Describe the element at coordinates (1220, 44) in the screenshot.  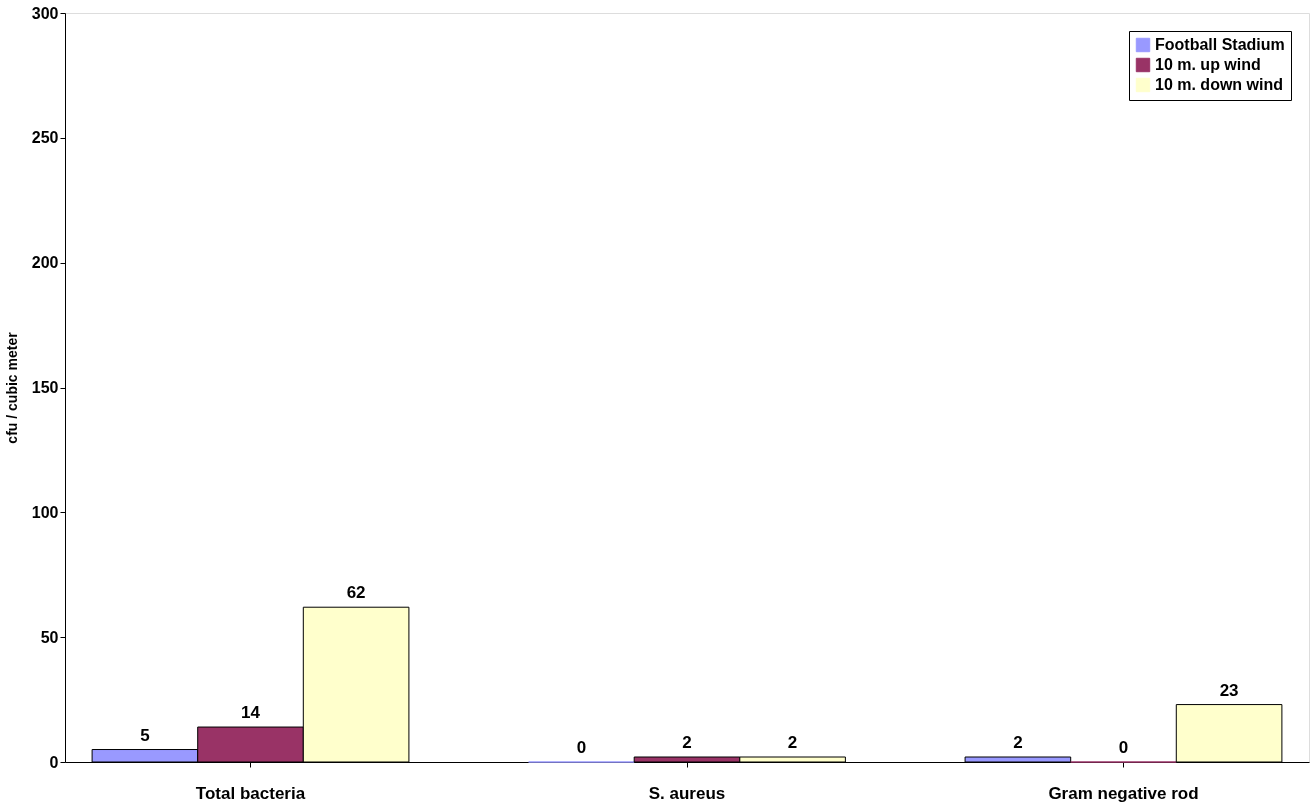
I see `legend-label: Football Stadium` at that location.